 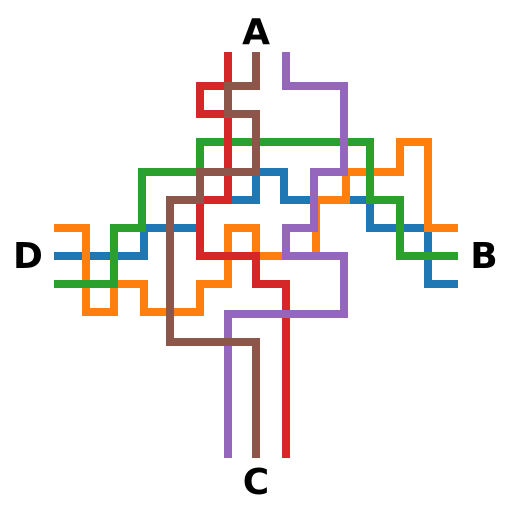 What do you see at coordinates (483, 256) in the screenshot?
I see `terminal-label-right: B` at bounding box center [483, 256].